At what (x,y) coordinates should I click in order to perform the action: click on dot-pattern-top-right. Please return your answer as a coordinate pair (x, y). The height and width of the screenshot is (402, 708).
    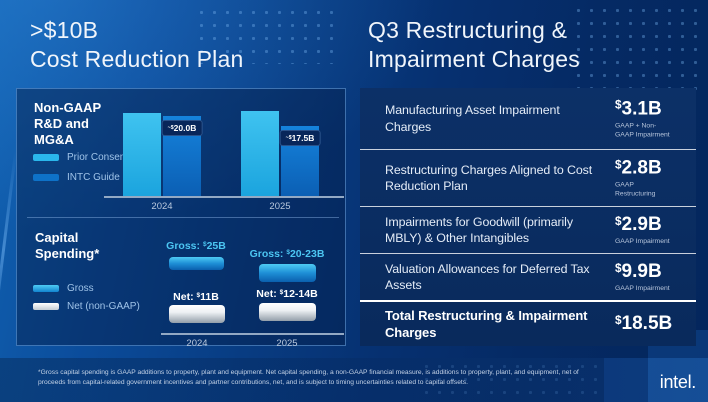
    Looking at the image, I should click on (638, 47).